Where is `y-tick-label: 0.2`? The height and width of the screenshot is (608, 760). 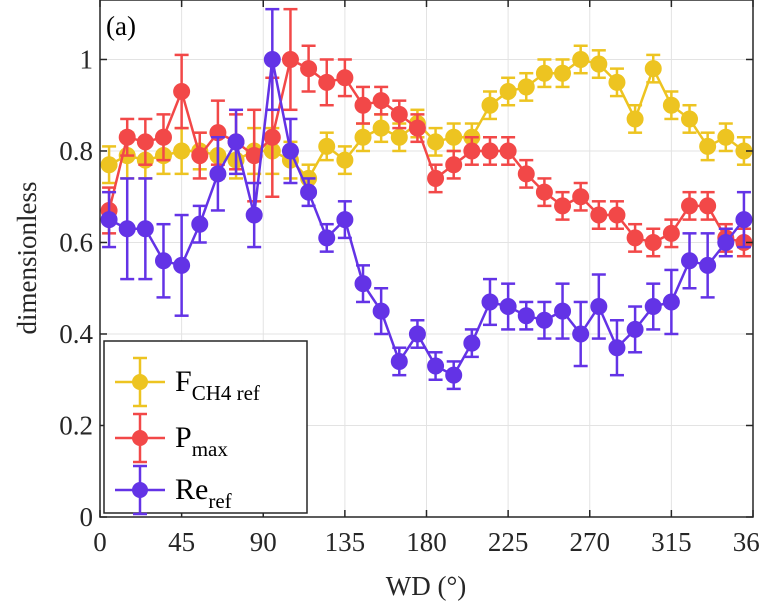
y-tick-label: 0.2 is located at coordinates (76, 425).